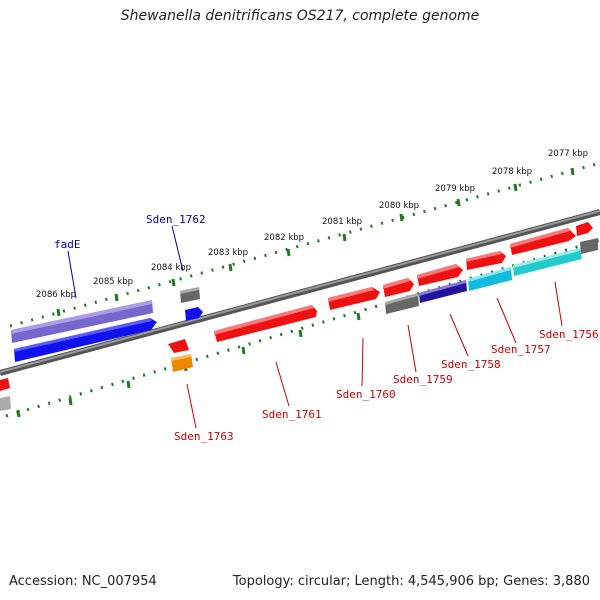 Image resolution: width=600 pixels, height=600 pixels. What do you see at coordinates (543, 241) in the screenshot?
I see `gene-red-d` at bounding box center [543, 241].